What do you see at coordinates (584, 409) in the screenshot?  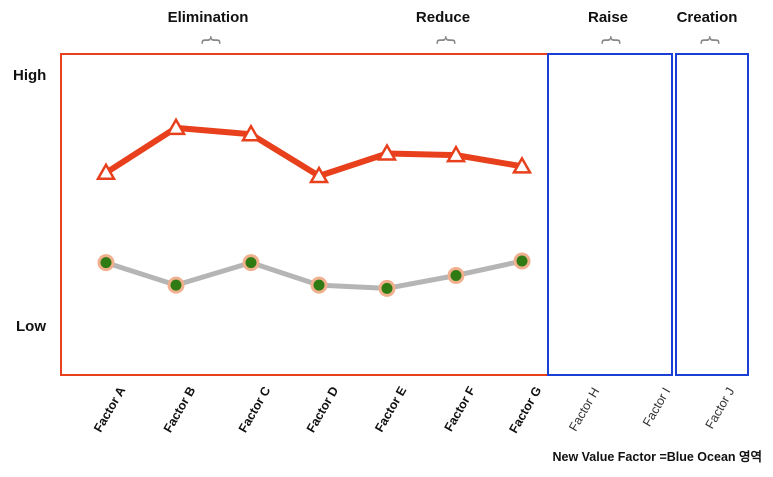 I see `category-label: Factor H` at bounding box center [584, 409].